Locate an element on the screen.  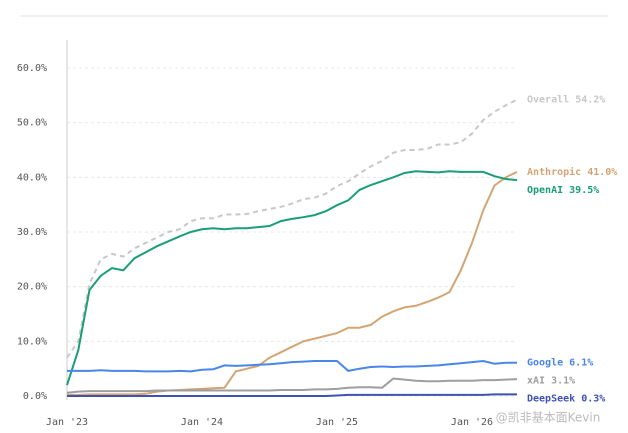
end-label: Overall 54.2% is located at coordinates (566, 100).